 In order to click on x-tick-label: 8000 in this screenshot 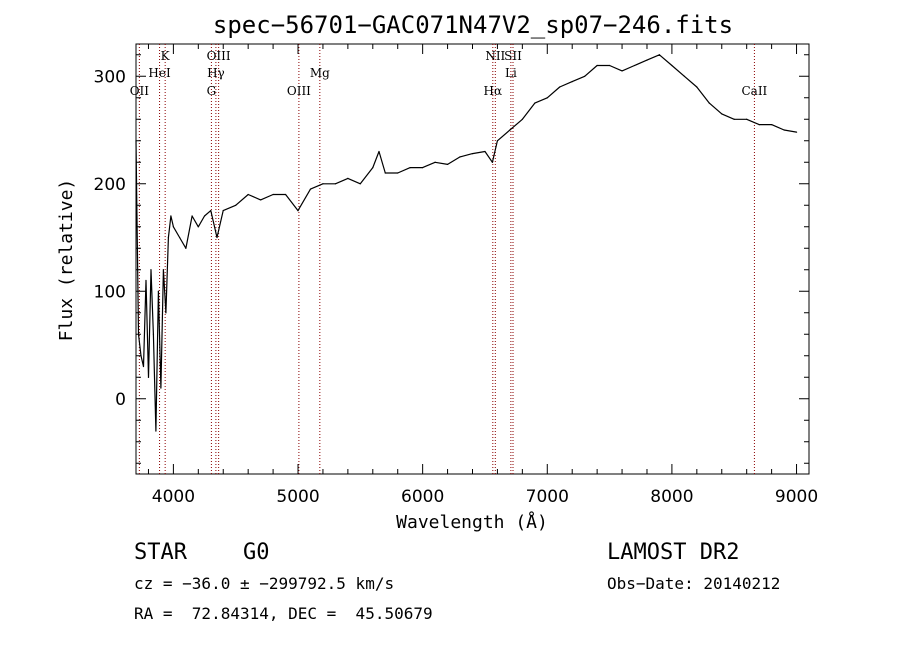, I will do `click(671, 497)`.